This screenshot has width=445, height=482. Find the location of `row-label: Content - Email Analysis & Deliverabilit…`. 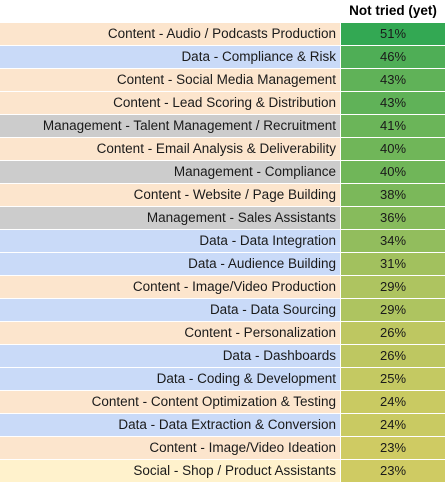

row-label: Content - Email Analysis & Deliverabilit… is located at coordinates (170, 149).